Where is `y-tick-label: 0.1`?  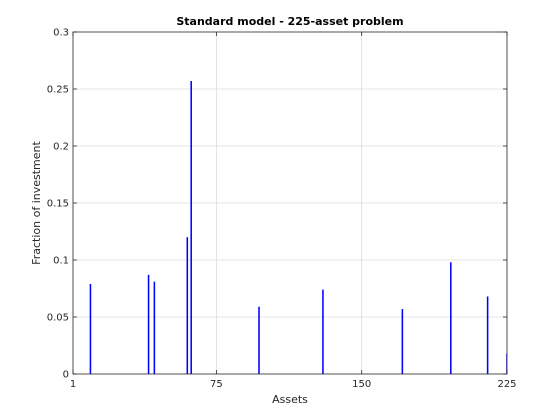 y-tick-label: 0.1 is located at coordinates (61, 261).